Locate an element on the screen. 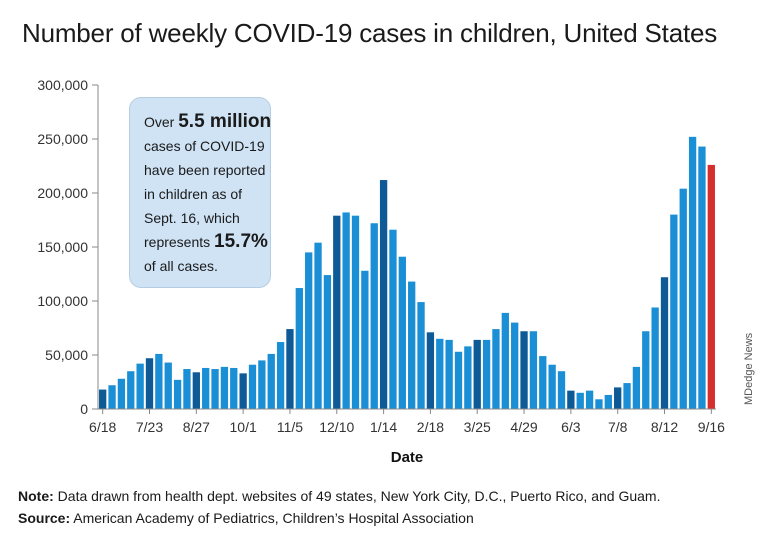 The width and height of the screenshot is (768, 552). x-tick-label: 7/8 is located at coordinates (618, 427).